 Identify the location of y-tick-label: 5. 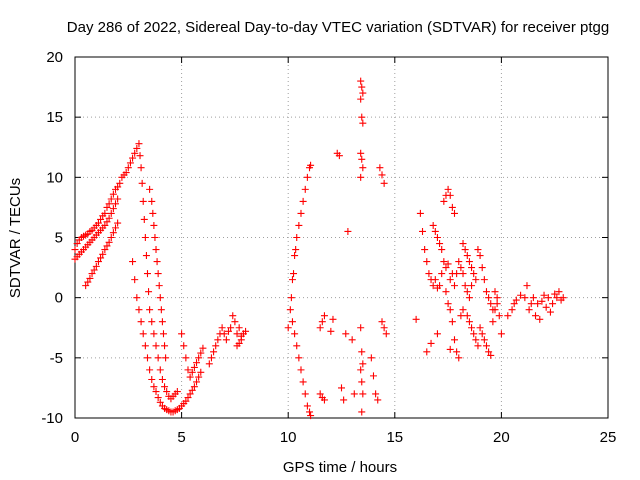
(59, 238).